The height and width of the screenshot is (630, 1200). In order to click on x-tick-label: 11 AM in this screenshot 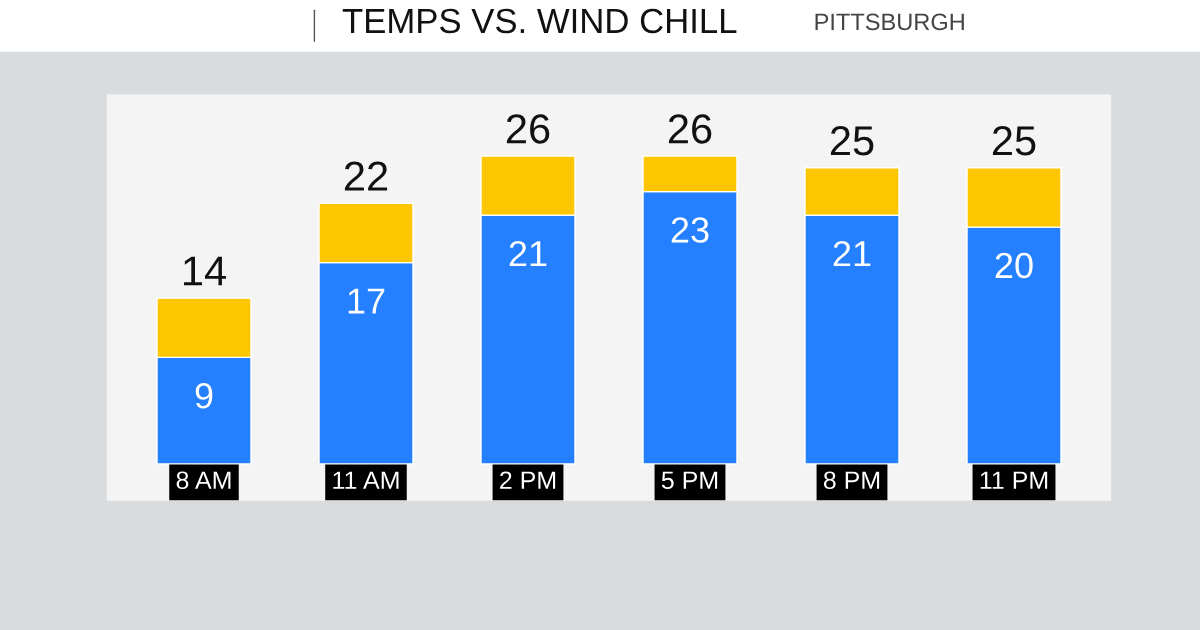, I will do `click(366, 480)`.